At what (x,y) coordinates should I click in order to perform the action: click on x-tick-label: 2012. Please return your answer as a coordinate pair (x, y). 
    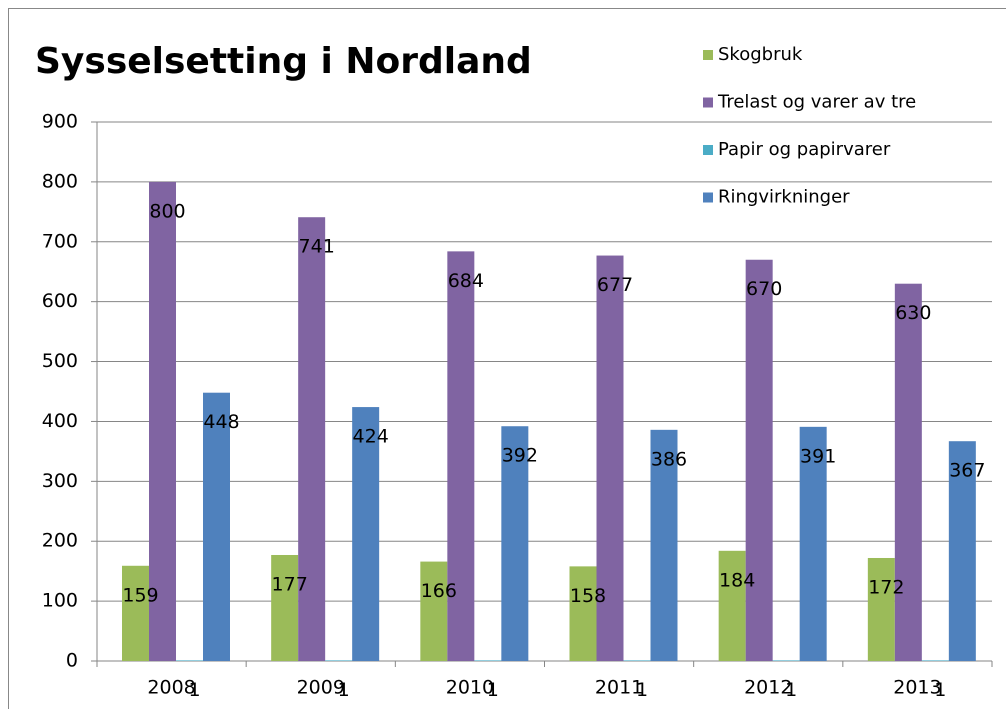
    Looking at the image, I should click on (768, 688).